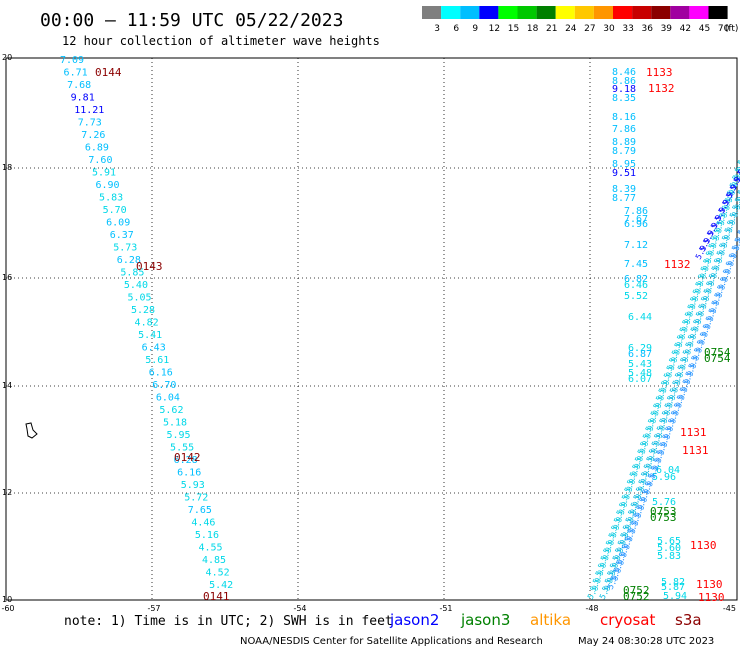  What do you see at coordinates (79, 85) in the screenshot?
I see `wave-height-value: 7.68` at bounding box center [79, 85].